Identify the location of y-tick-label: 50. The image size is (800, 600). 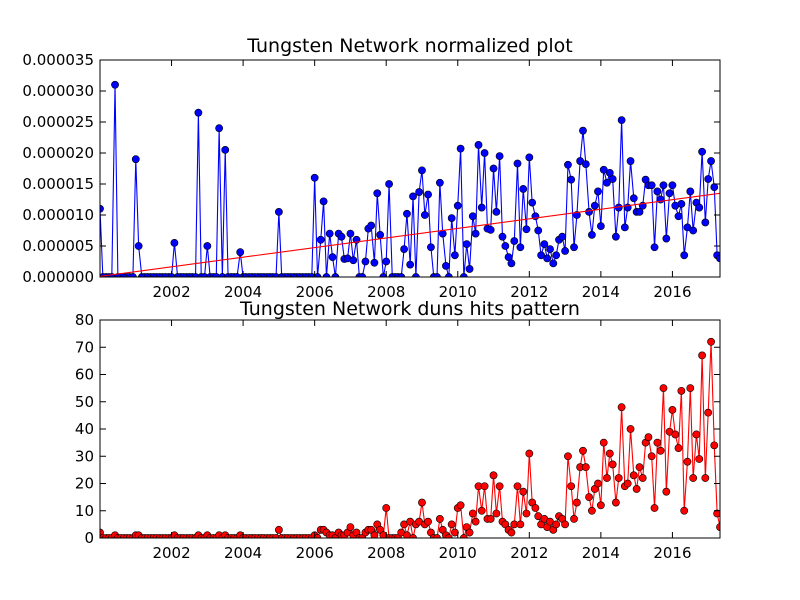
(84, 402).